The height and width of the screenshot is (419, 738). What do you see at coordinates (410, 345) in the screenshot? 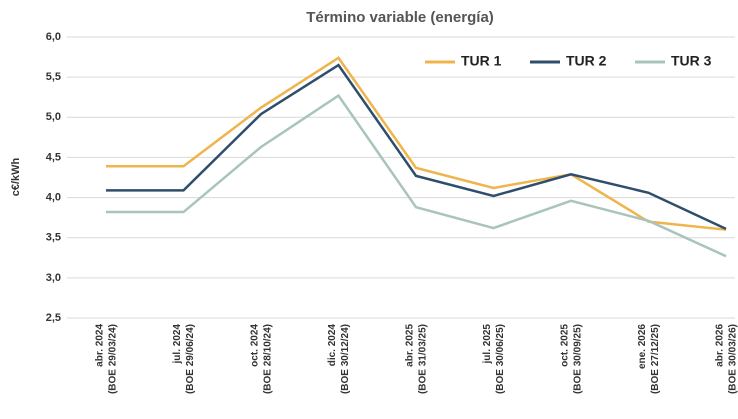
I see `x-tick-label: abr. 2025` at bounding box center [410, 345].